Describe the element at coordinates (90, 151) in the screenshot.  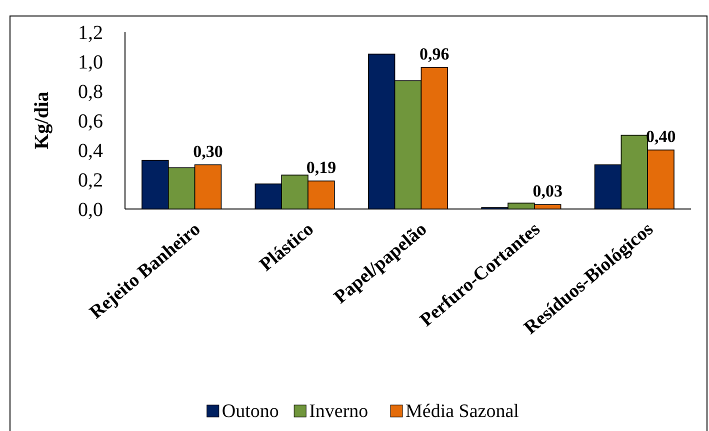
I see `y-tick-label: 0,4` at that location.